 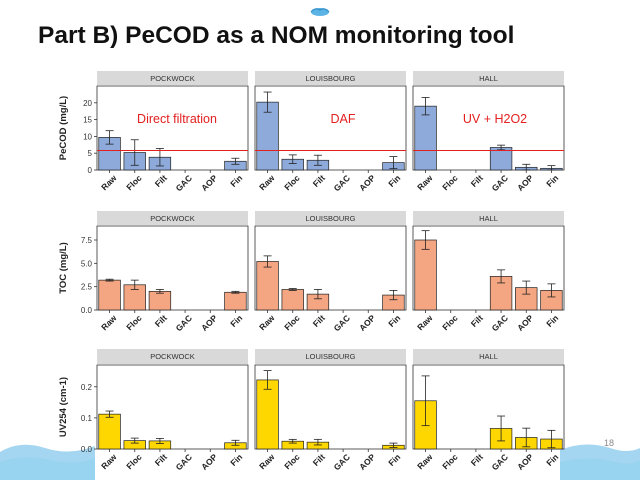 What do you see at coordinates (609, 443) in the screenshot?
I see `page-number: 18` at bounding box center [609, 443].